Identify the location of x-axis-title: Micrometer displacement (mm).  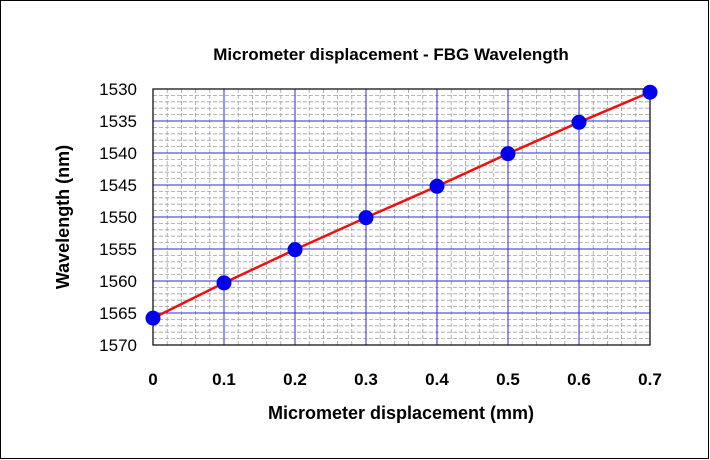
(401, 413).